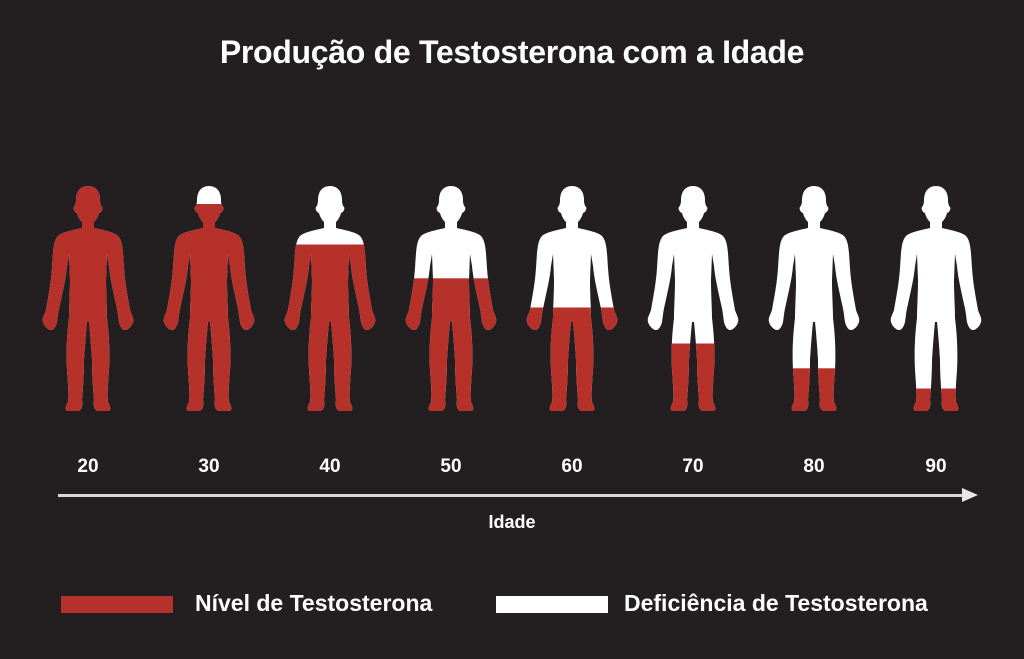  I want to click on arrow-right-icon, so click(970, 495).